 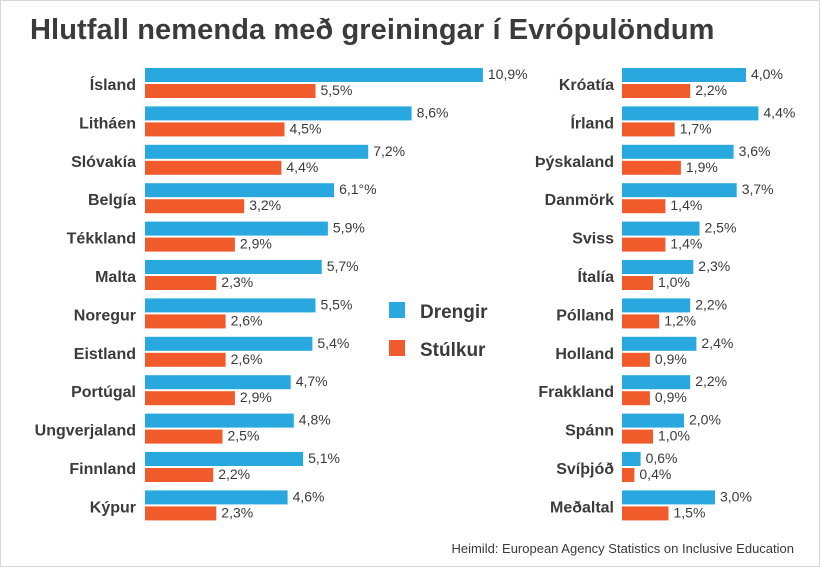 I want to click on value-label-stulkur-malta: 2,3%, so click(x=237, y=282).